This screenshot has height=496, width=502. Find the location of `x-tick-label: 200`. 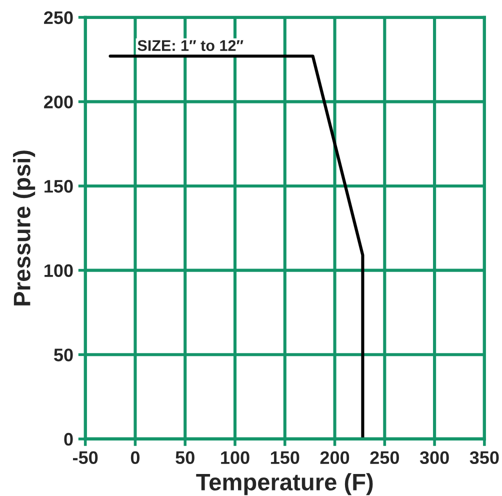

x-tick-label: 200 is located at coordinates (335, 457).